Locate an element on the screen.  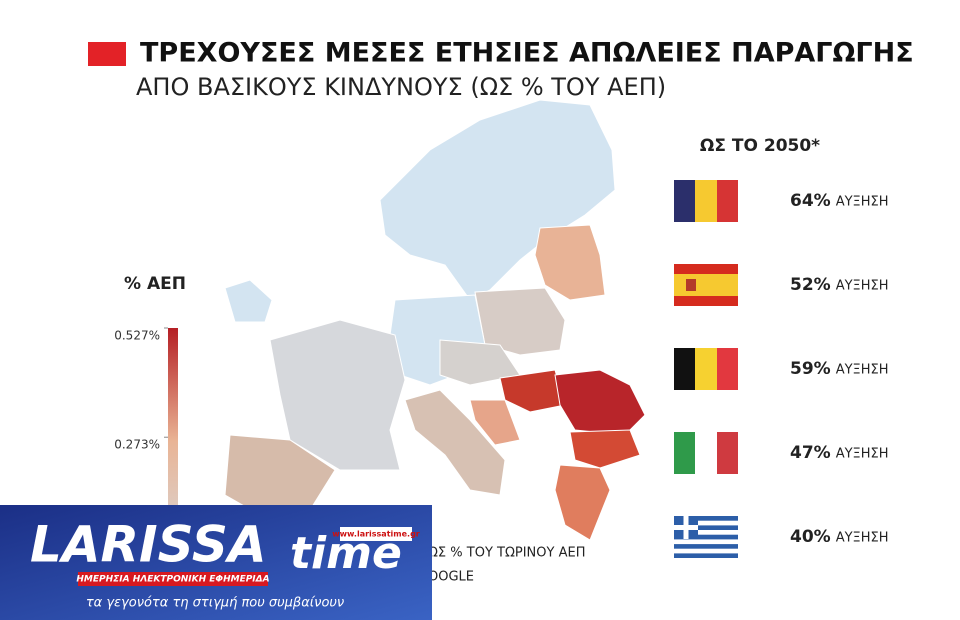
flag-belgium is located at coordinates (706, 369).